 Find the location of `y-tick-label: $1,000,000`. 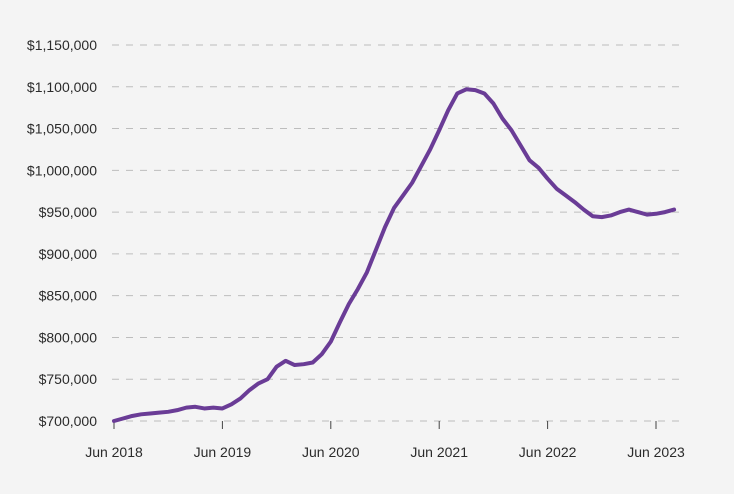

y-tick-label: $1,000,000 is located at coordinates (62, 170).